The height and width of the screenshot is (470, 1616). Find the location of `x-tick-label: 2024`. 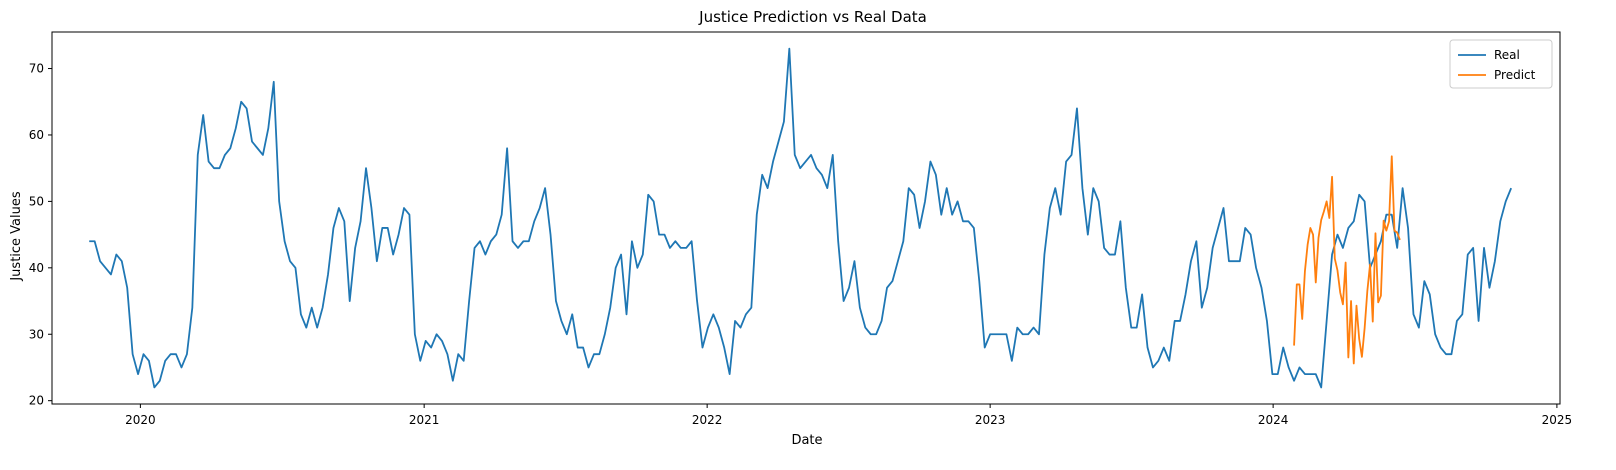

x-tick-label: 2024 is located at coordinates (1273, 420).